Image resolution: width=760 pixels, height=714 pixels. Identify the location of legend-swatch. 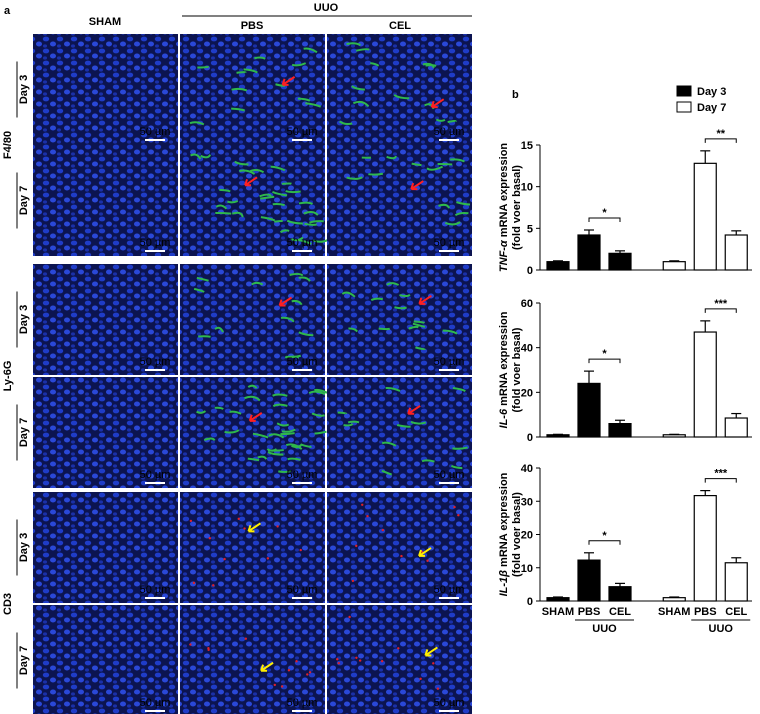
(684, 91).